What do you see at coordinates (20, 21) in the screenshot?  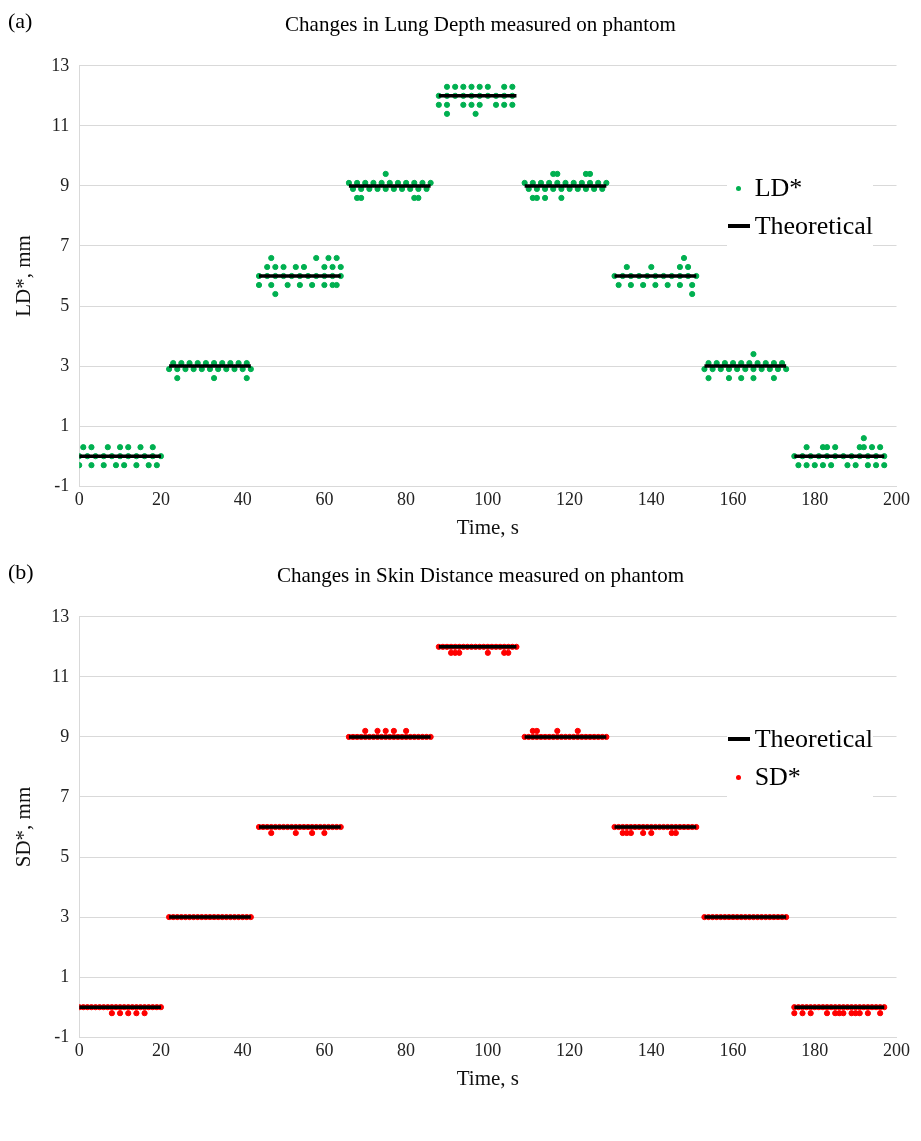 I see `text: (a)` at bounding box center [20, 21].